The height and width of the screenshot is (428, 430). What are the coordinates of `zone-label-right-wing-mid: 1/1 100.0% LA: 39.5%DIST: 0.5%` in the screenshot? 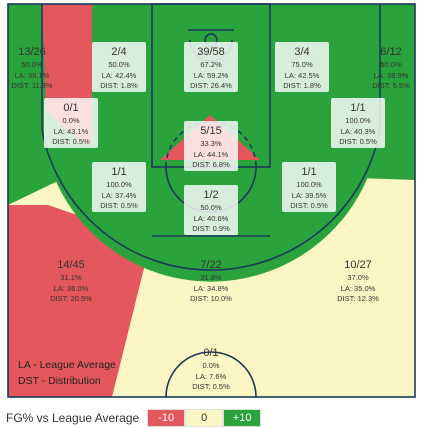 It's located at (309, 187).